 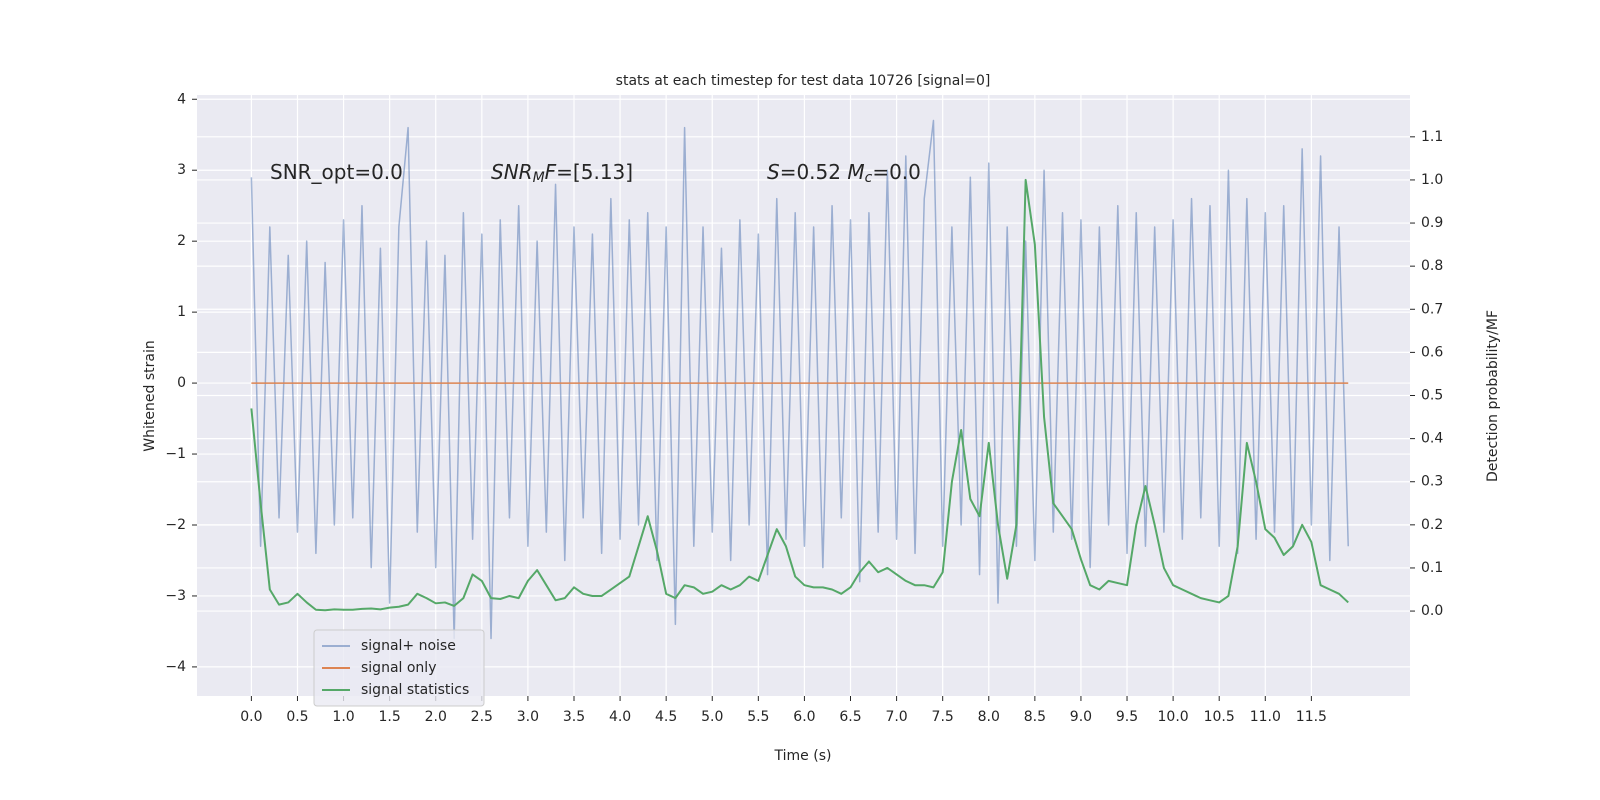 What do you see at coordinates (181, 383) in the screenshot?
I see `y-tick-label: 0` at bounding box center [181, 383].